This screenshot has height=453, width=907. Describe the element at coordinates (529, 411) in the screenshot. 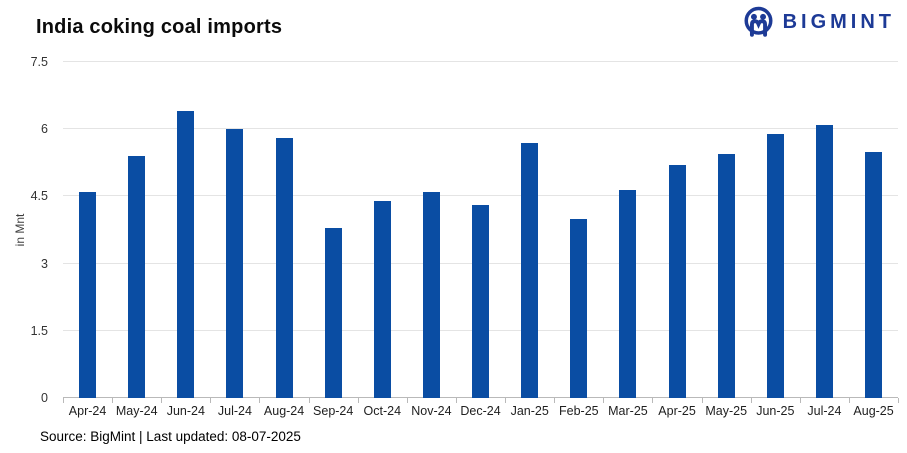

I see `x-tick-label-jan-25: Jan-25` at that location.